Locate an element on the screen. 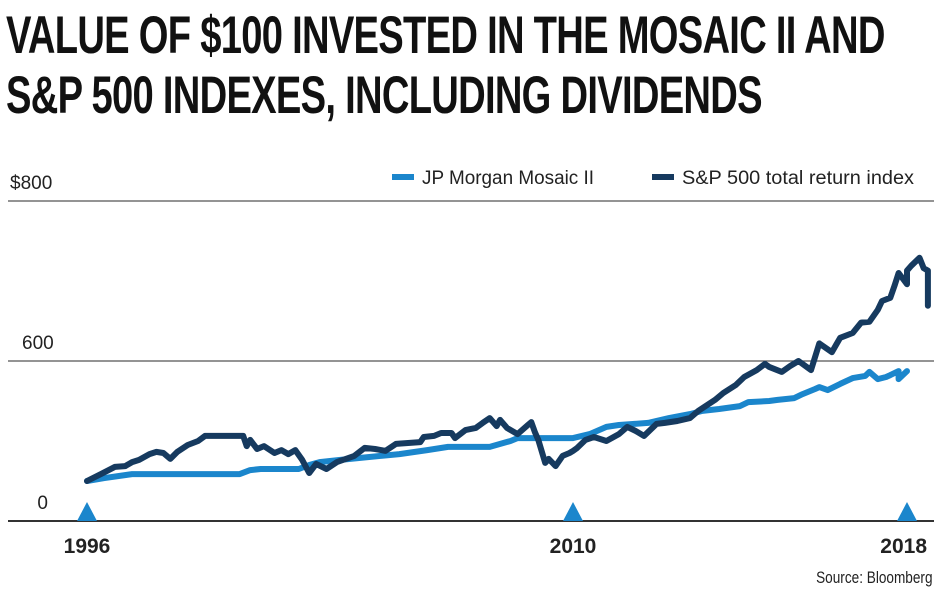 The height and width of the screenshot is (598, 941). x-axis-markers is located at coordinates (497, 511).